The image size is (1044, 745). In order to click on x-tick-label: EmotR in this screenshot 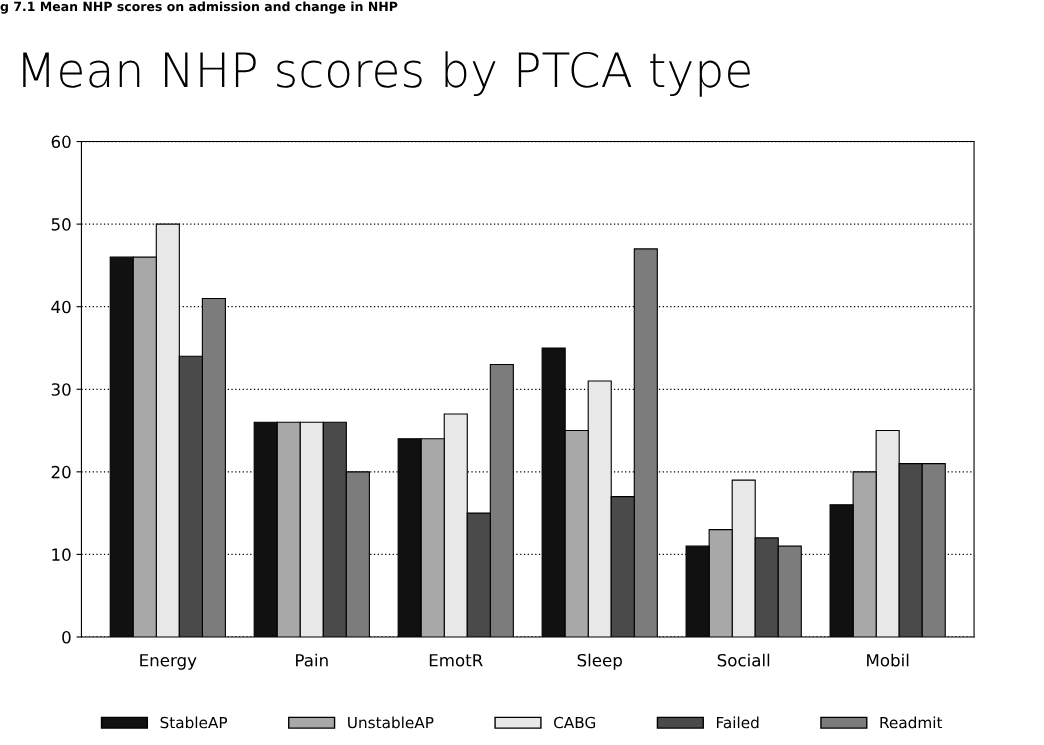, I will do `click(456, 660)`.